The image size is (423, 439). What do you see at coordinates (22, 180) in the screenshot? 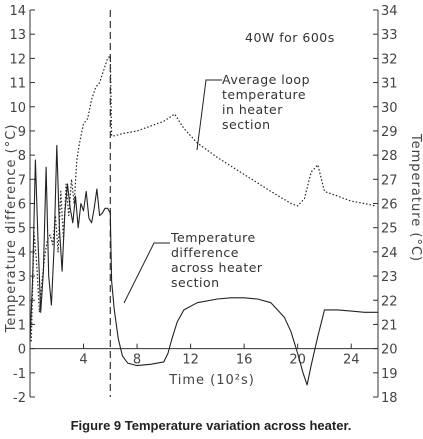
I see `y-tick-label-left: 7` at bounding box center [22, 180].